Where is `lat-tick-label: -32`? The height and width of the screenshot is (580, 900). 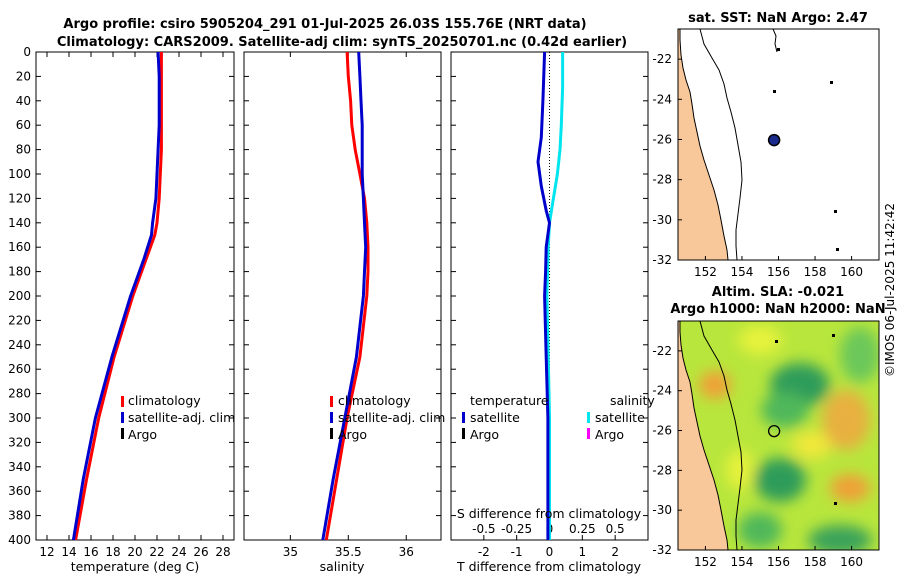 lat-tick-label: -32 is located at coordinates (662, 260).